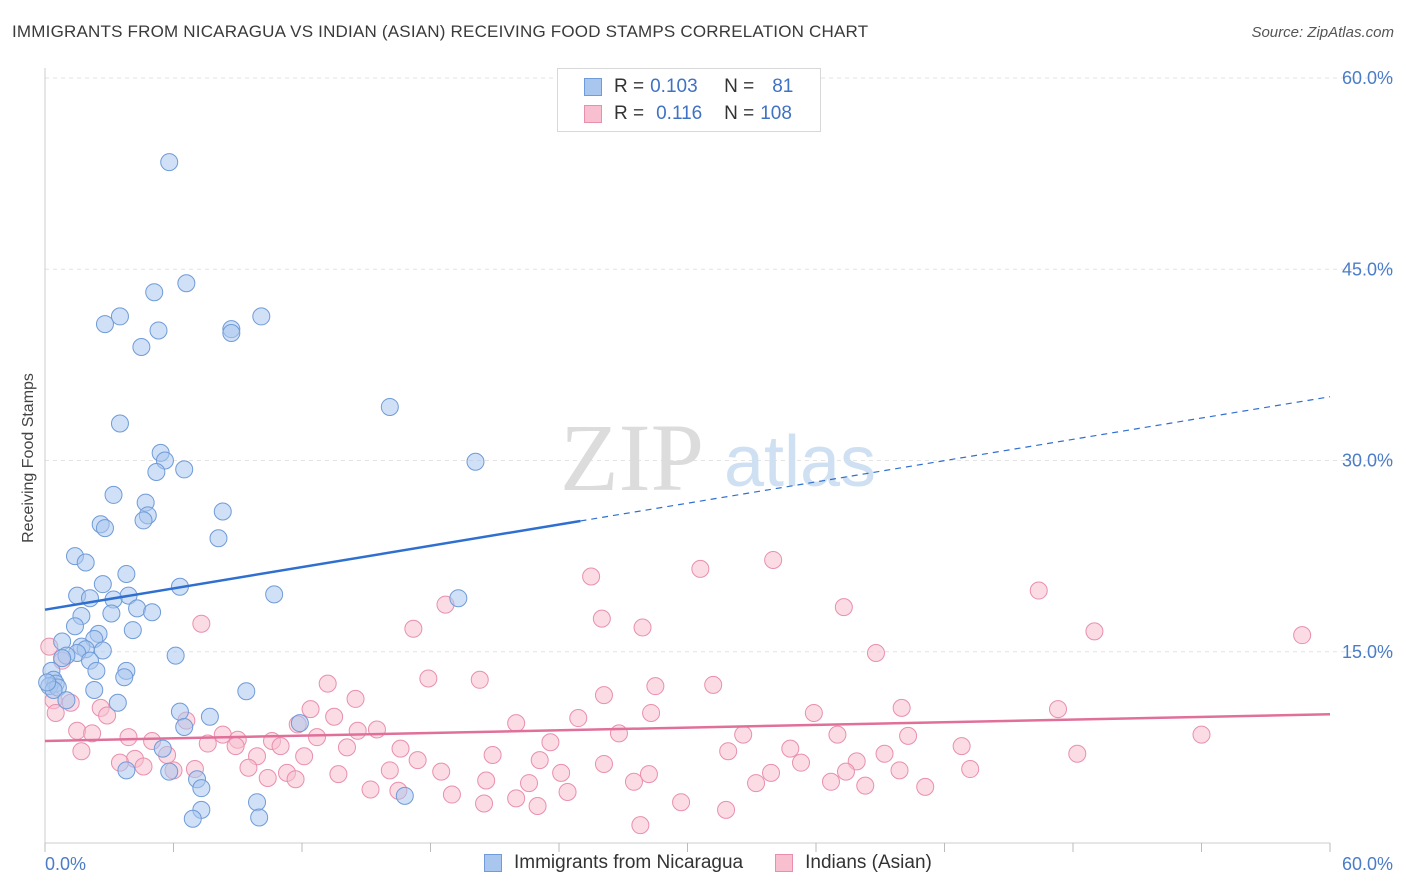  What do you see at coordinates (688, 114) in the screenshot?
I see `legend-row-indians: R = 0.116 N = 108` at bounding box center [688, 114].